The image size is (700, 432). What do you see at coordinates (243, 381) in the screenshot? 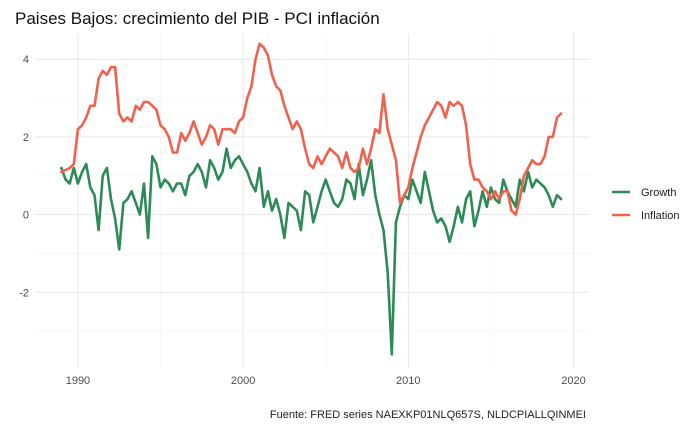
I see `x-tick-label: 2000` at bounding box center [243, 381].